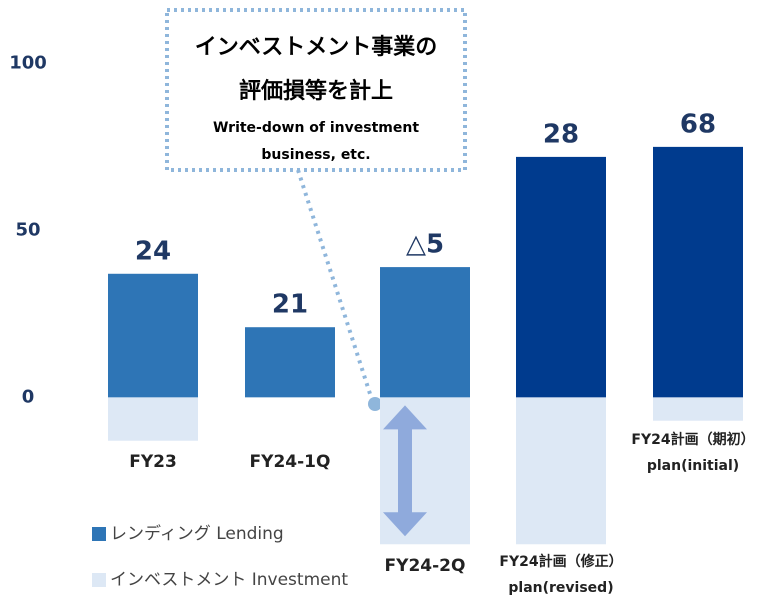  Describe the element at coordinates (692, 439) in the screenshot. I see `x-tick-label: FY24計画（期初）` at that location.